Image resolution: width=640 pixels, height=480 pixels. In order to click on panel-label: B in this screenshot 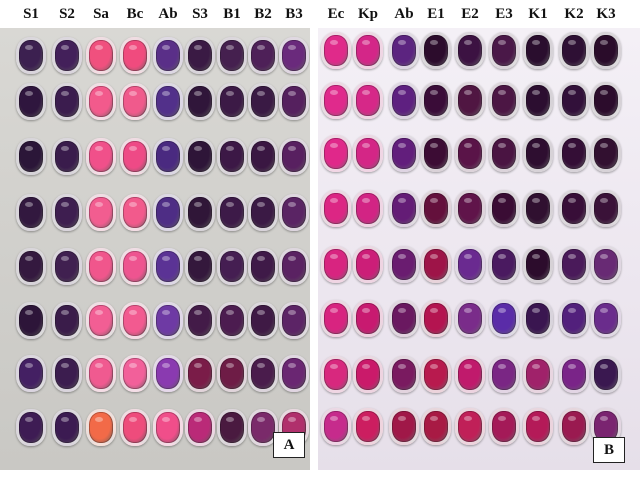, I will do `click(609, 450)`.